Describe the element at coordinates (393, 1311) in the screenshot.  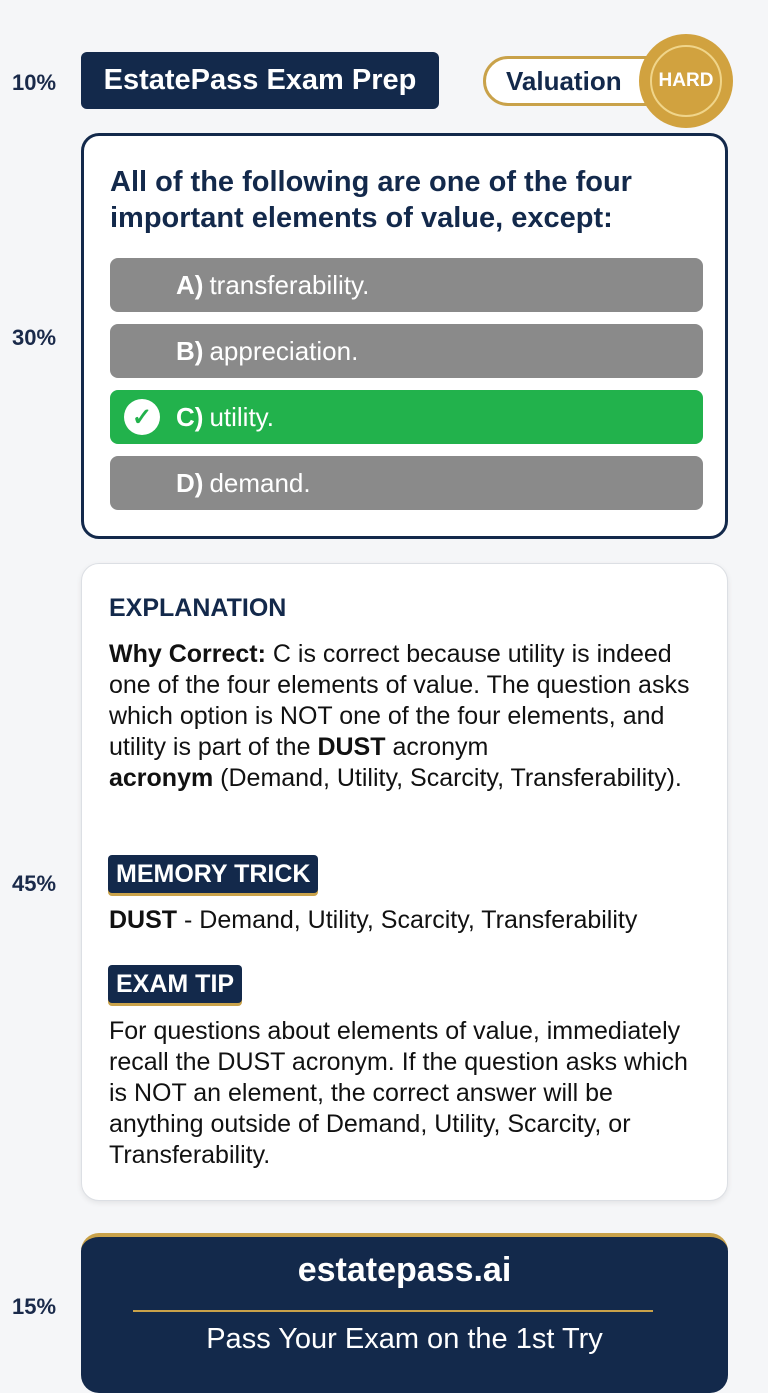
I see `divider` at that location.